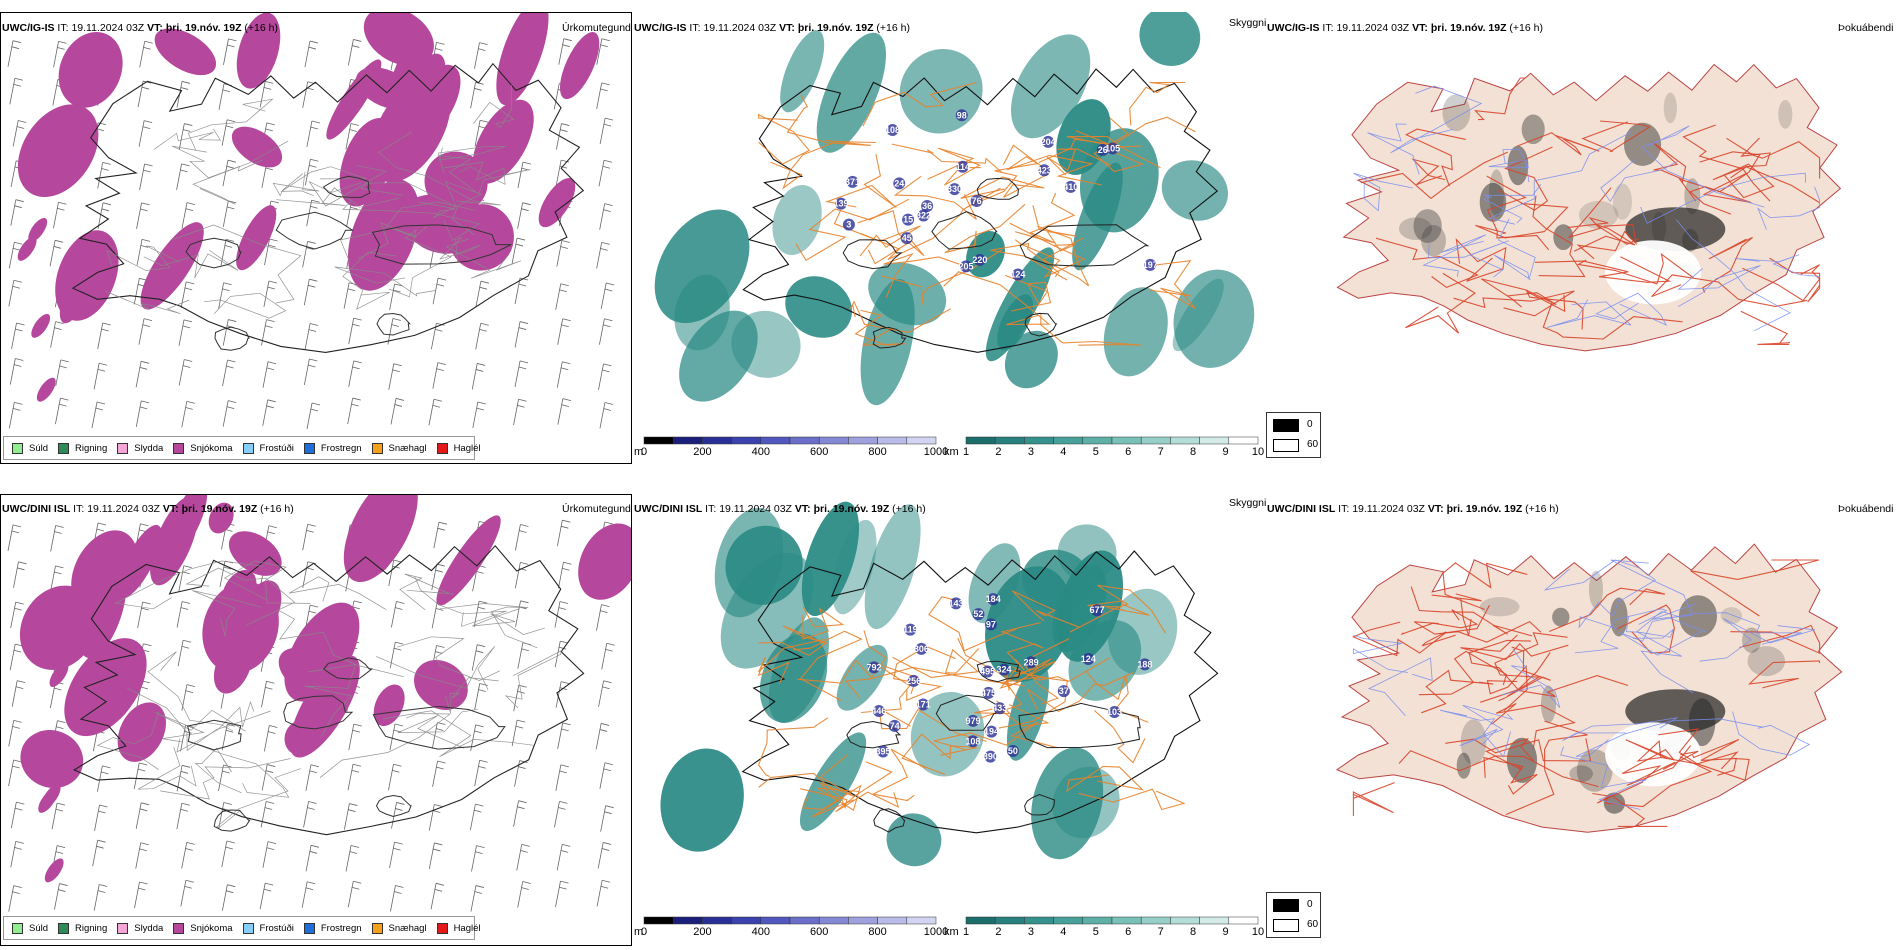 Image resolution: width=1900 pixels, height=950 pixels. Describe the element at coordinates (711, 509) in the screenshot. I see `init-label: IT:` at that location.